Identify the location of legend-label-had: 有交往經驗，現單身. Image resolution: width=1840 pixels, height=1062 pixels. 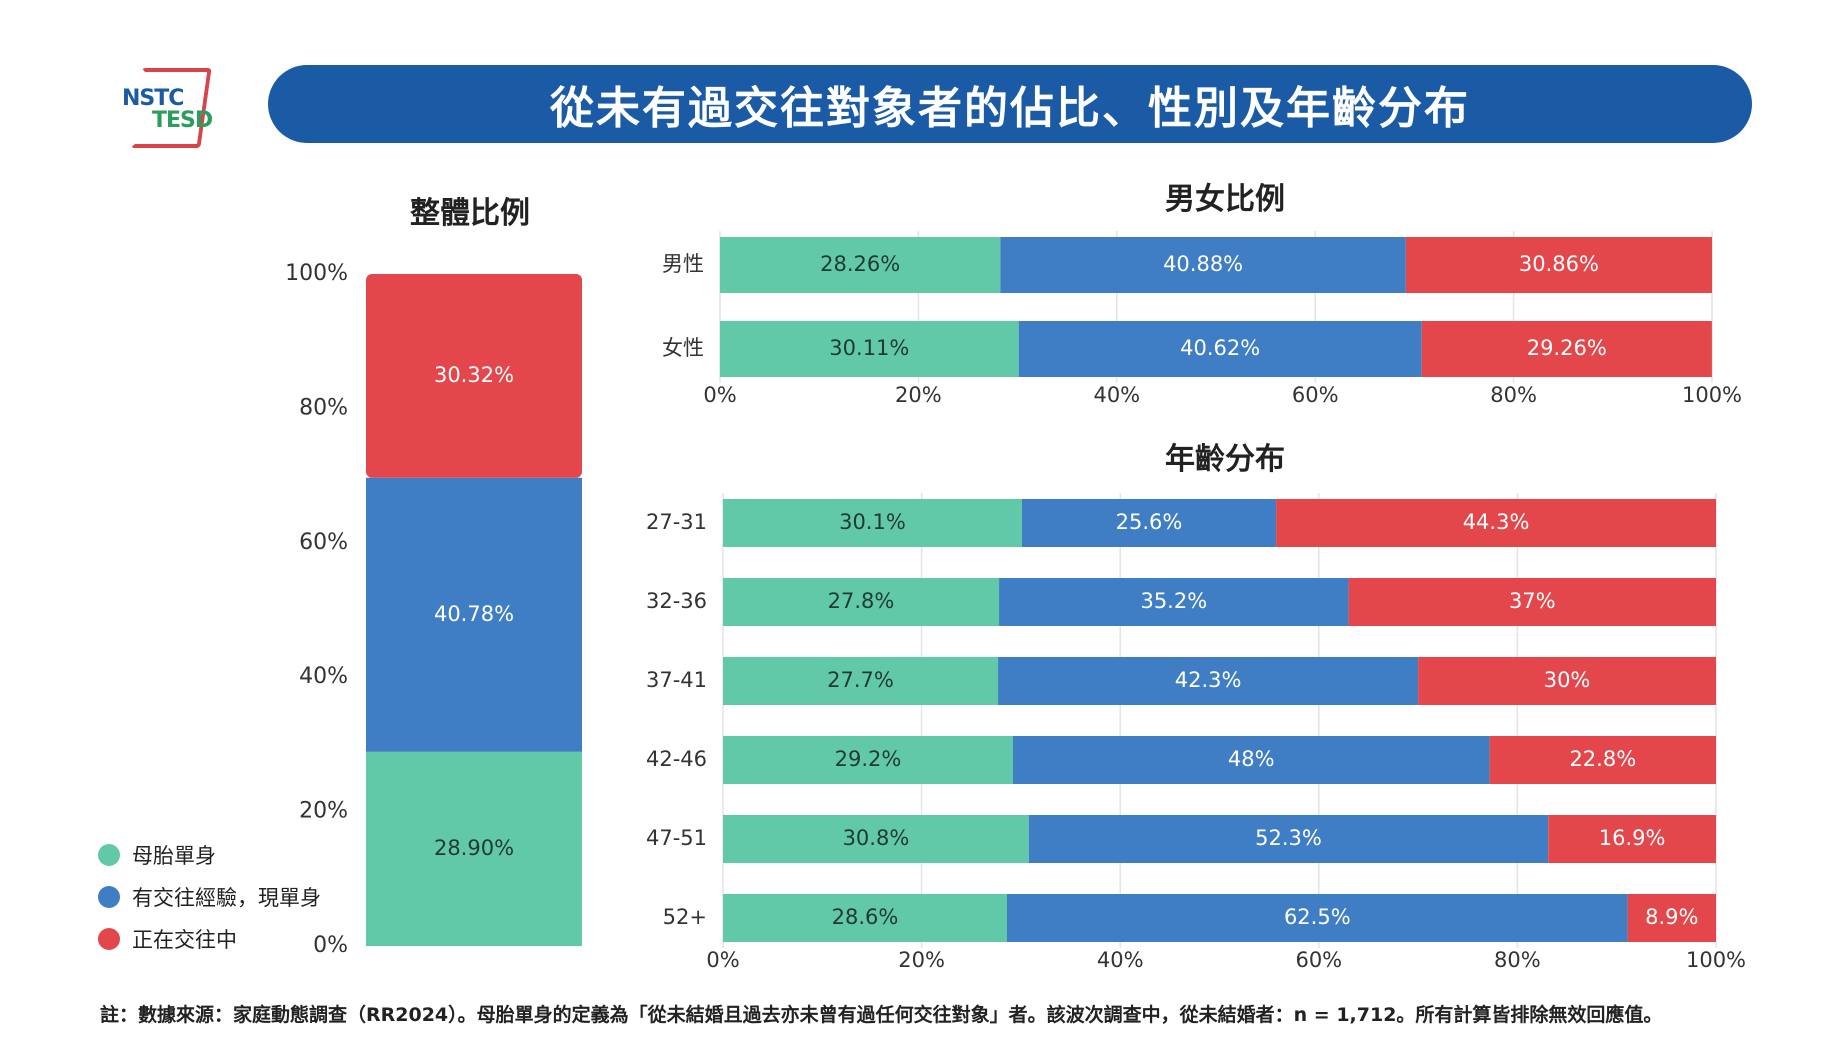
(226, 898).